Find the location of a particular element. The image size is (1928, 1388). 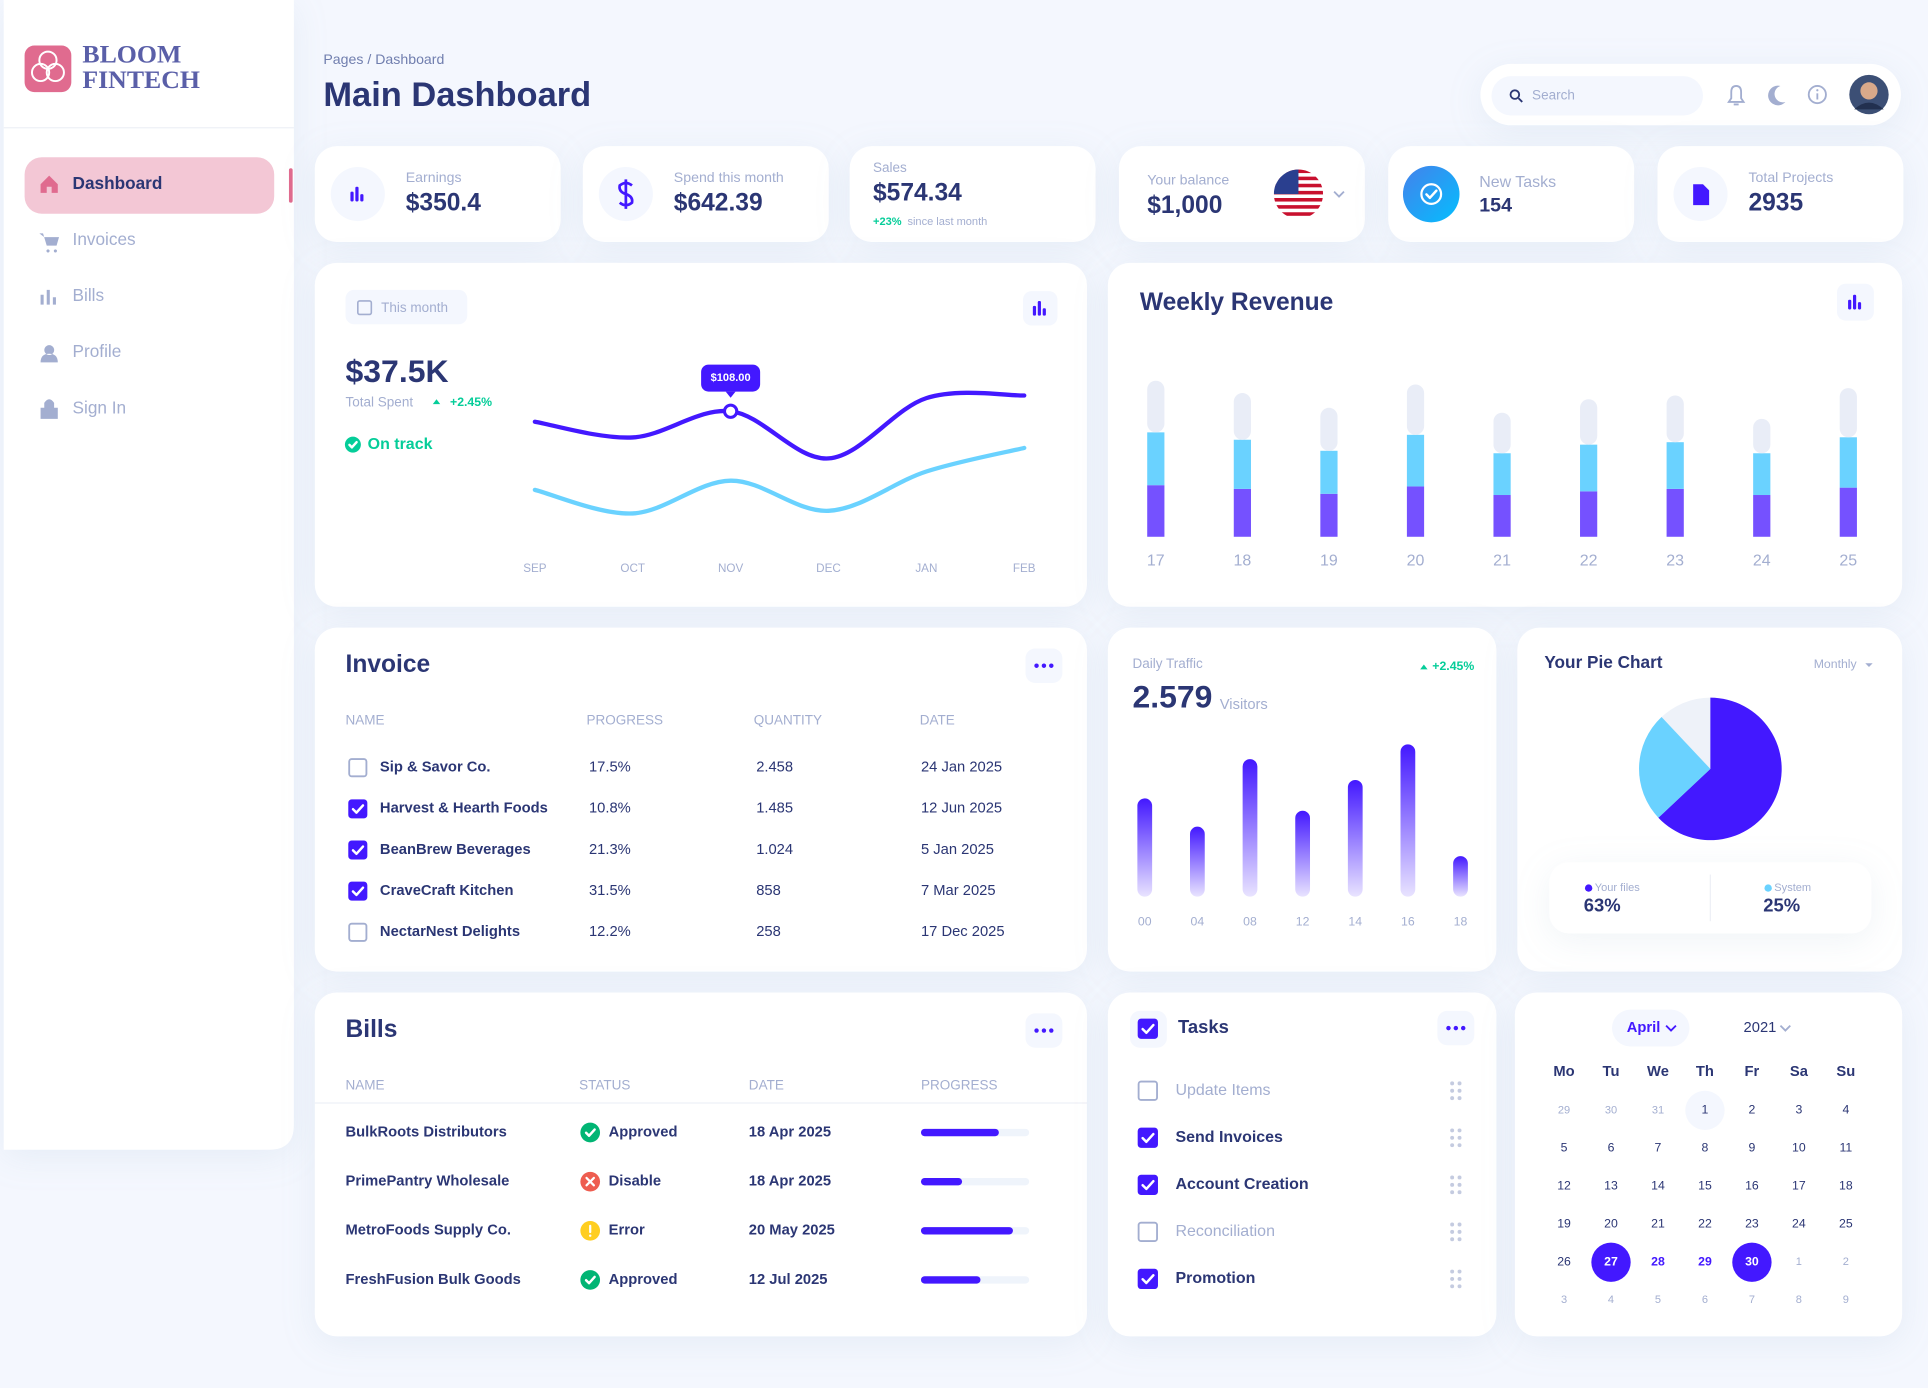

info-icon is located at coordinates (1817, 95).